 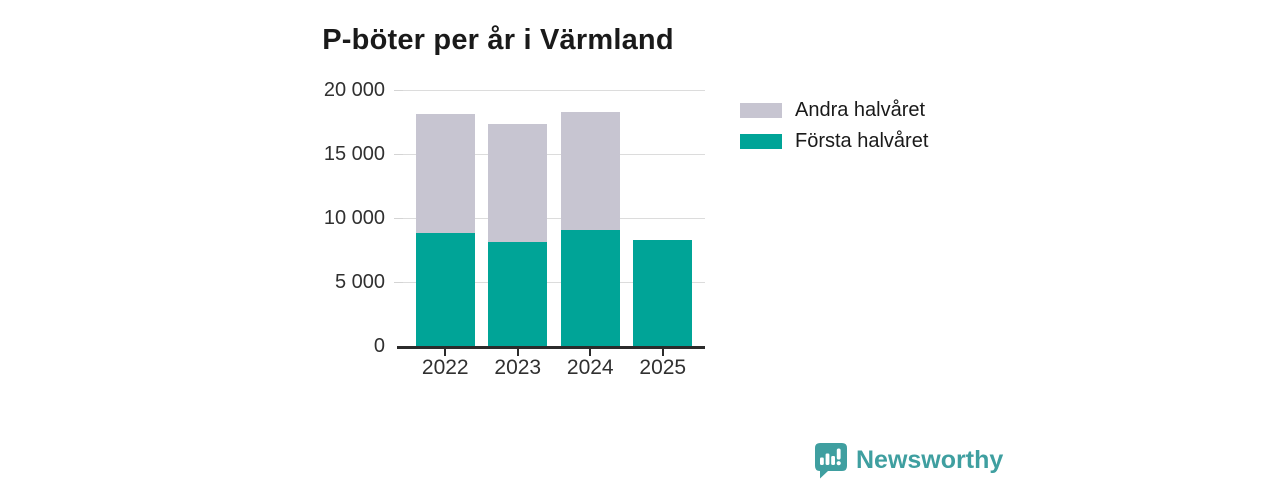 What do you see at coordinates (663, 292) in the screenshot?
I see `bar-segment-2025` at bounding box center [663, 292].